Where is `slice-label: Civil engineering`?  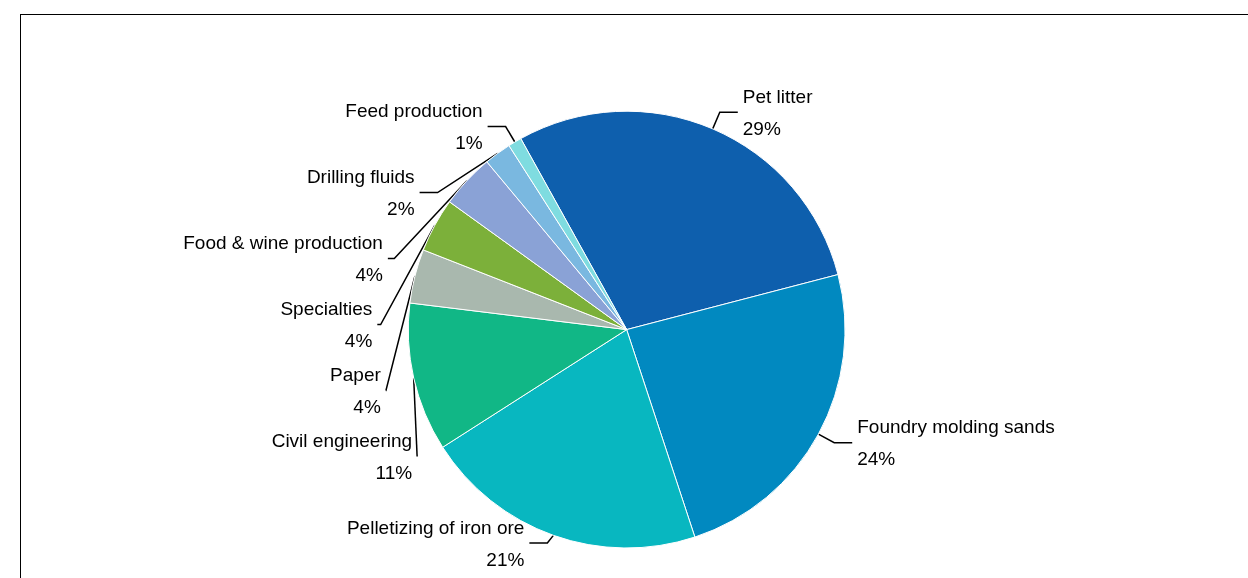 slice-label: Civil engineering is located at coordinates (342, 441).